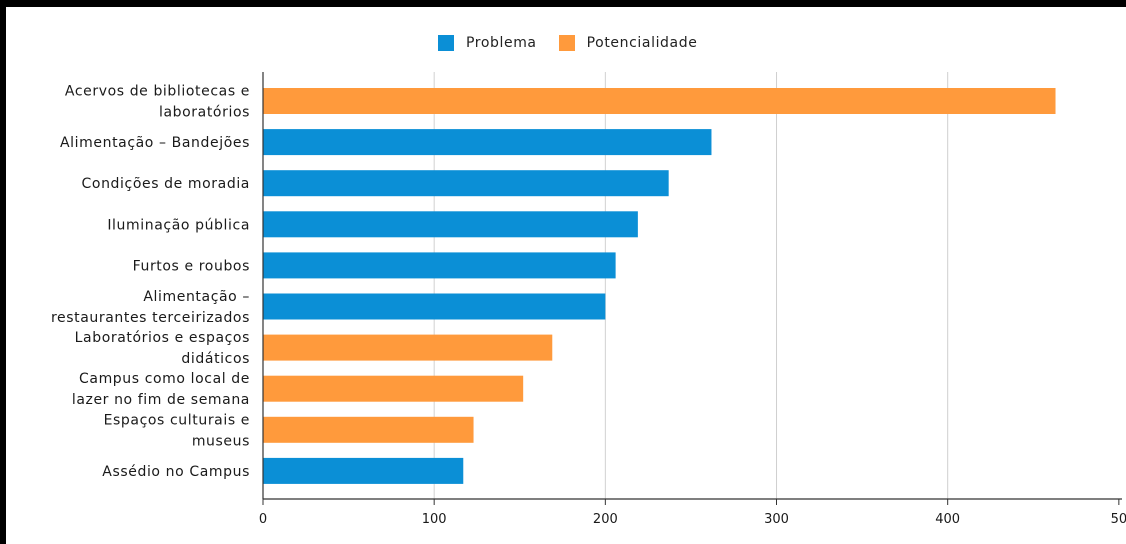 This screenshot has height=544, width=1126. Describe the element at coordinates (1118, 519) in the screenshot. I see `x-tick-label: 50` at that location.